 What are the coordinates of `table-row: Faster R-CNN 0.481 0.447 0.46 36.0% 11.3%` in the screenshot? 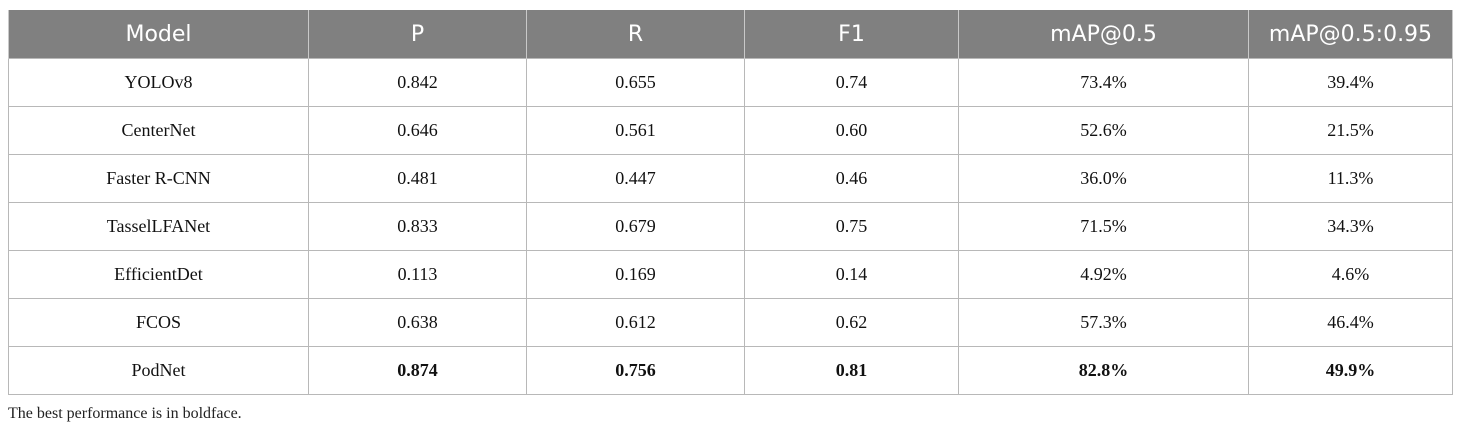 It's located at (730, 178).